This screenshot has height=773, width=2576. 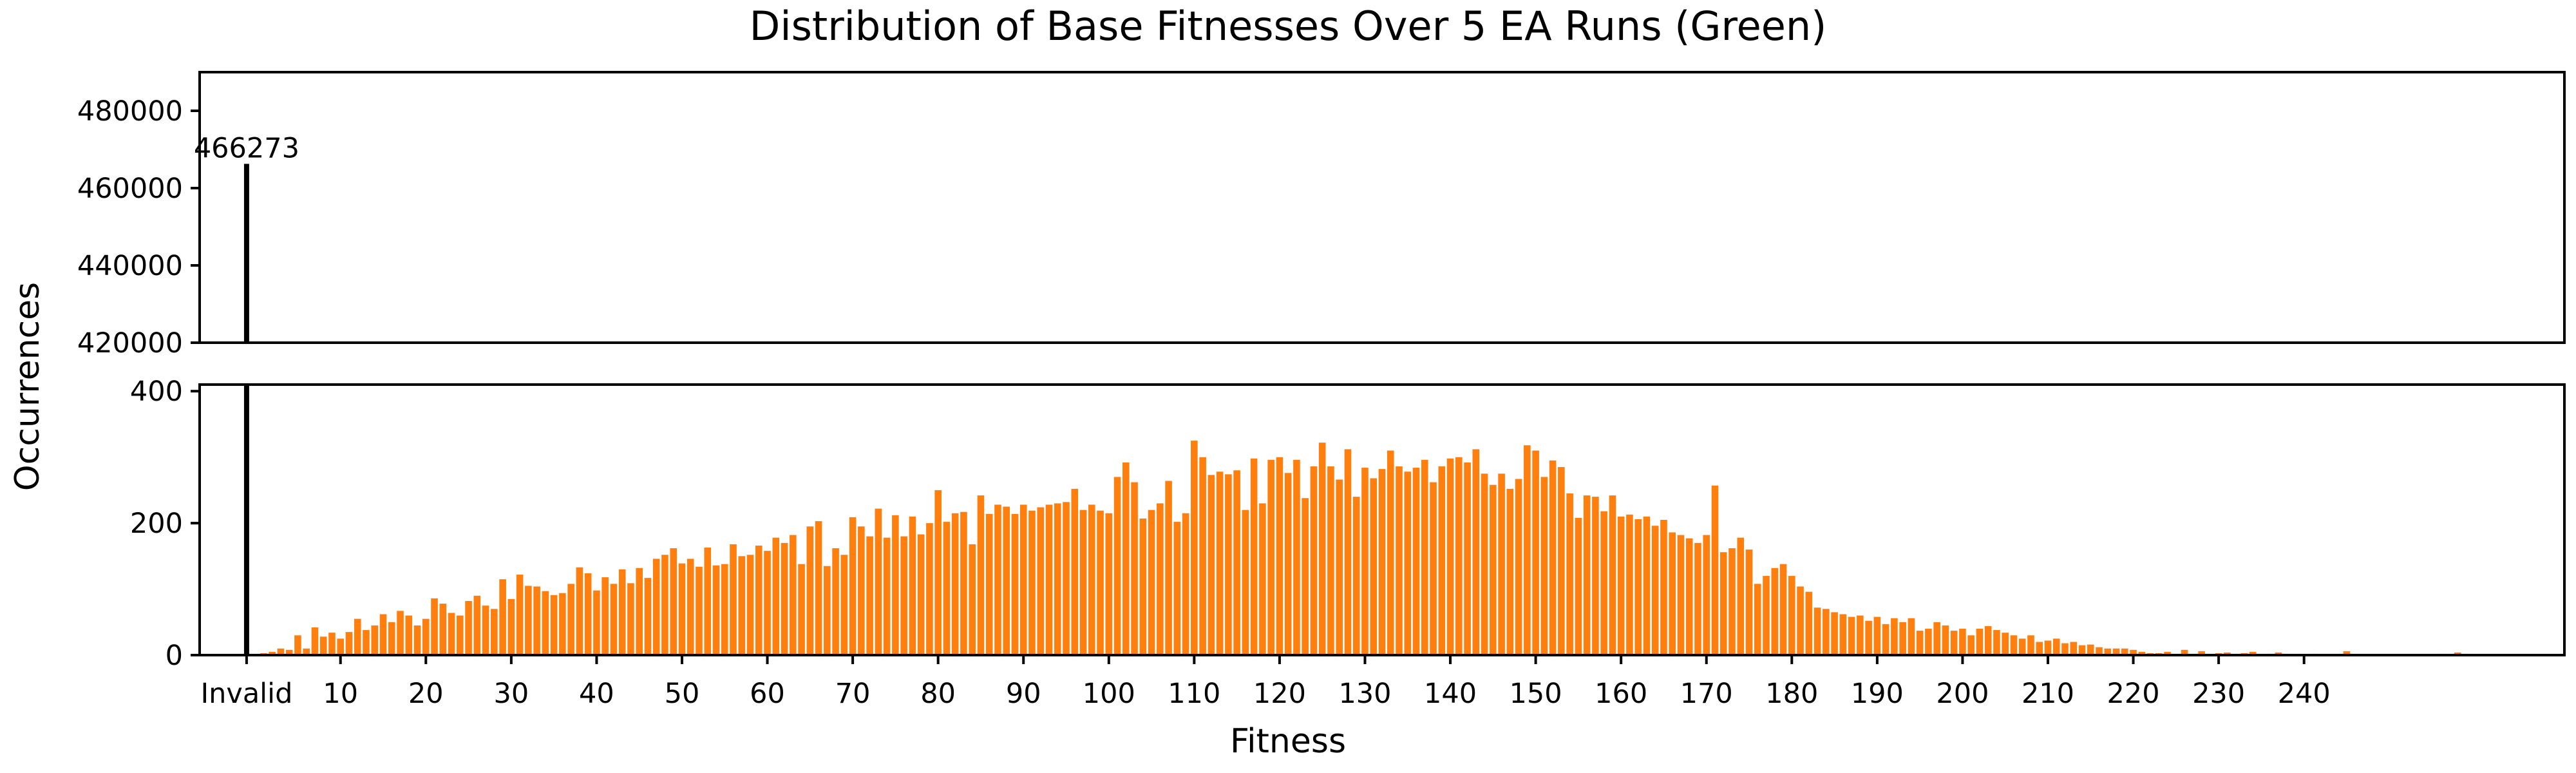 I want to click on xtick-label: 50, so click(x=683, y=694).